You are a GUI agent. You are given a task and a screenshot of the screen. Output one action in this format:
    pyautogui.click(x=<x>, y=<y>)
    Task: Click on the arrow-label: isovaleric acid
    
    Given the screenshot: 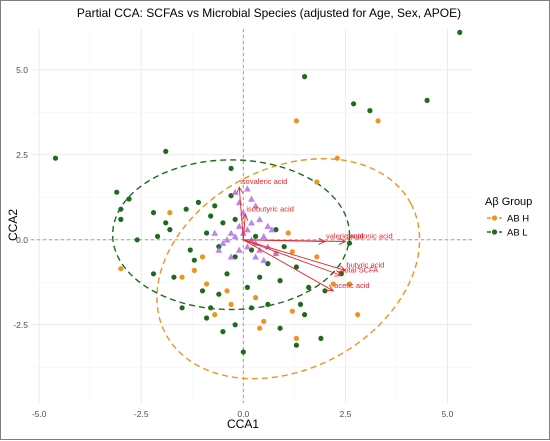 What is the action you would take?
    pyautogui.click(x=263, y=181)
    